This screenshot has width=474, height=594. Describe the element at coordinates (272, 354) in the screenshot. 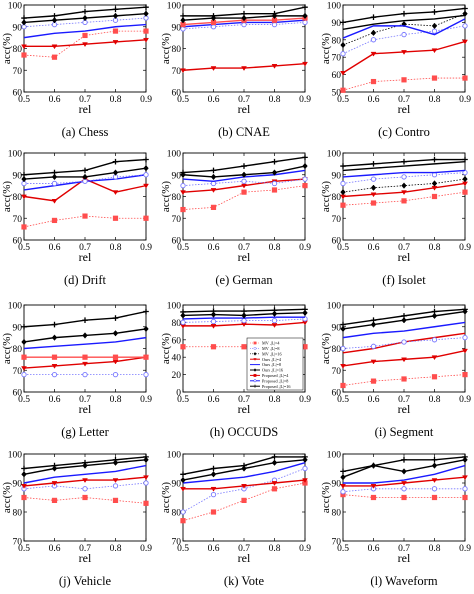

I see `legend-label: MV ,|L|=16` at that location.